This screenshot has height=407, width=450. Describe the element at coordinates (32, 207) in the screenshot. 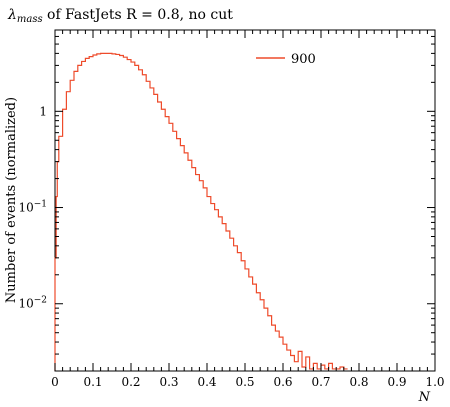

I see `y-tick-label: 10⁻¹` at that location.